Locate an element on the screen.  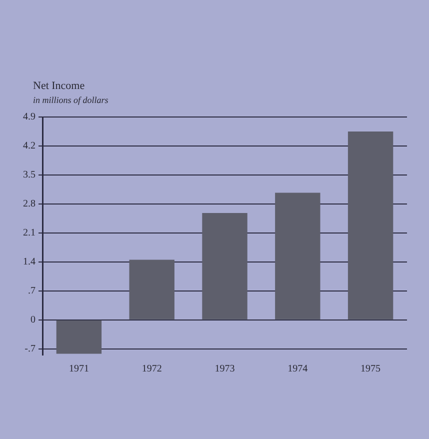
x-tick-label: 1975 is located at coordinates (370, 369).